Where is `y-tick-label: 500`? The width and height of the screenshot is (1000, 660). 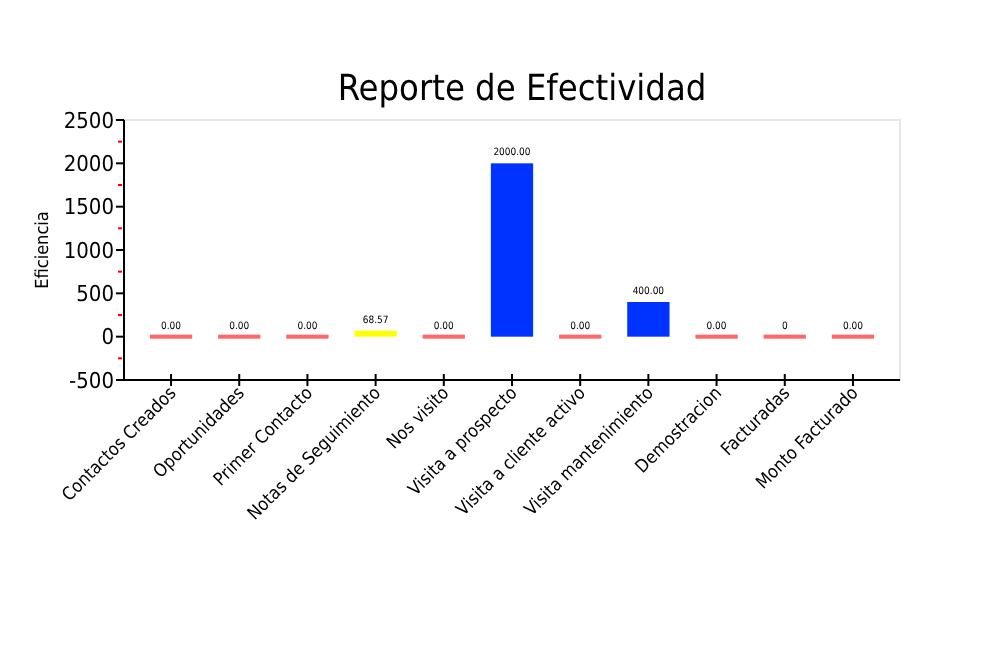 y-tick-label: 500 is located at coordinates (95, 294).